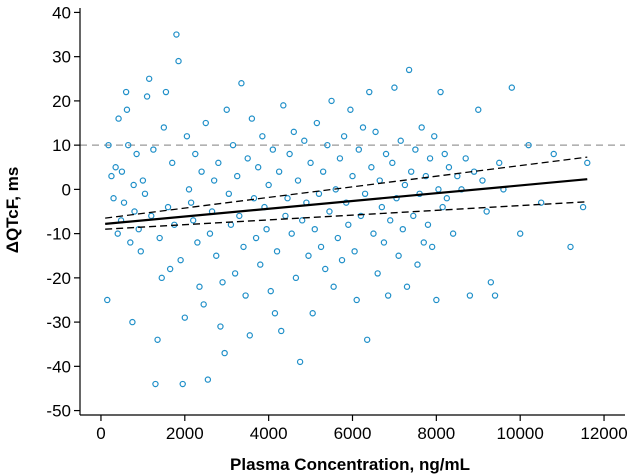 The width and height of the screenshot is (636, 476). I want to click on x-axis-title: Plasma Concentration, ng/mL, so click(350, 464).